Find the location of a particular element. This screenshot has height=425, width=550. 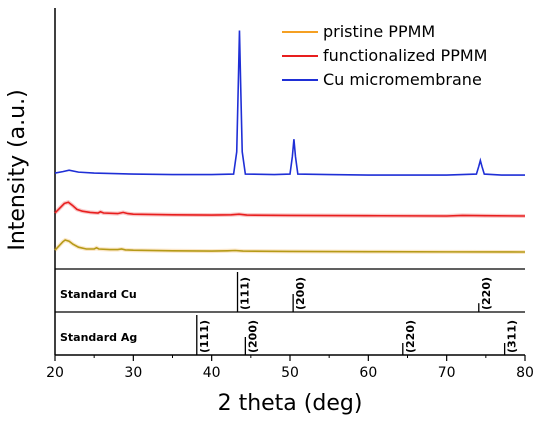

x-ticks: 20 30 40 50 60 70 80 is located at coordinates (290, 368).